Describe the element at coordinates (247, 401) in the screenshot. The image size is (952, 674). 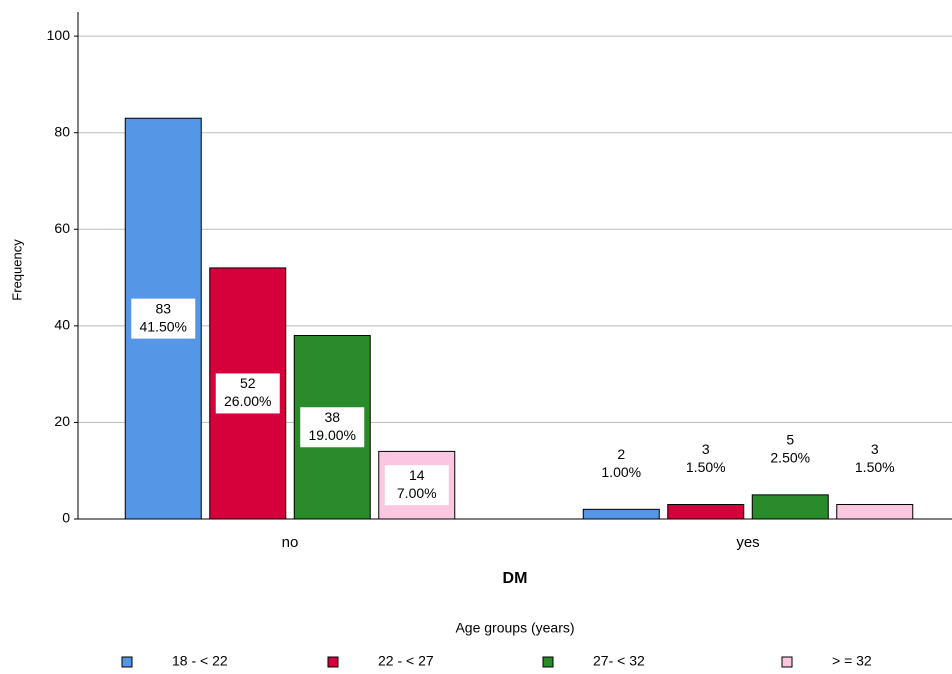
I see `data-label: 26.00%` at that location.